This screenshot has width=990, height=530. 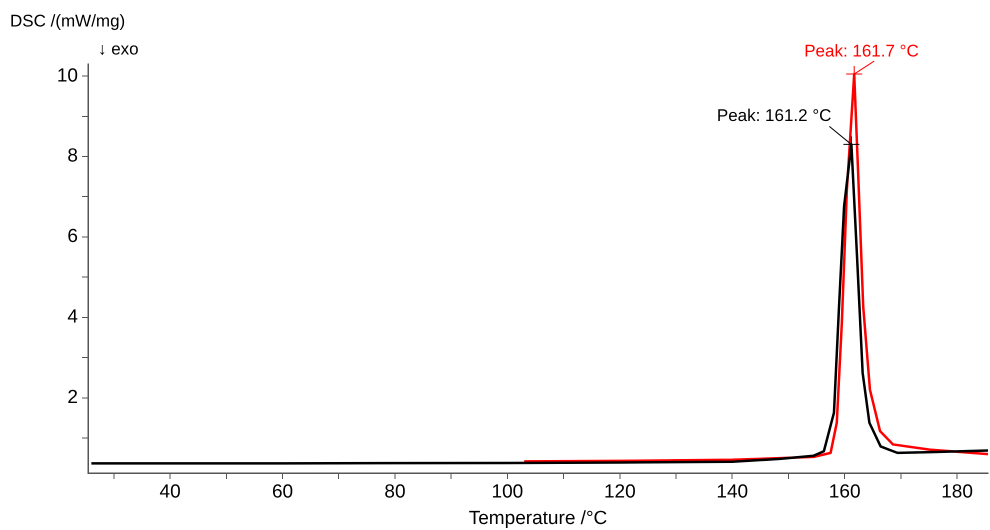 What do you see at coordinates (67, 75) in the screenshot?
I see `y-tick-label: 10` at bounding box center [67, 75].